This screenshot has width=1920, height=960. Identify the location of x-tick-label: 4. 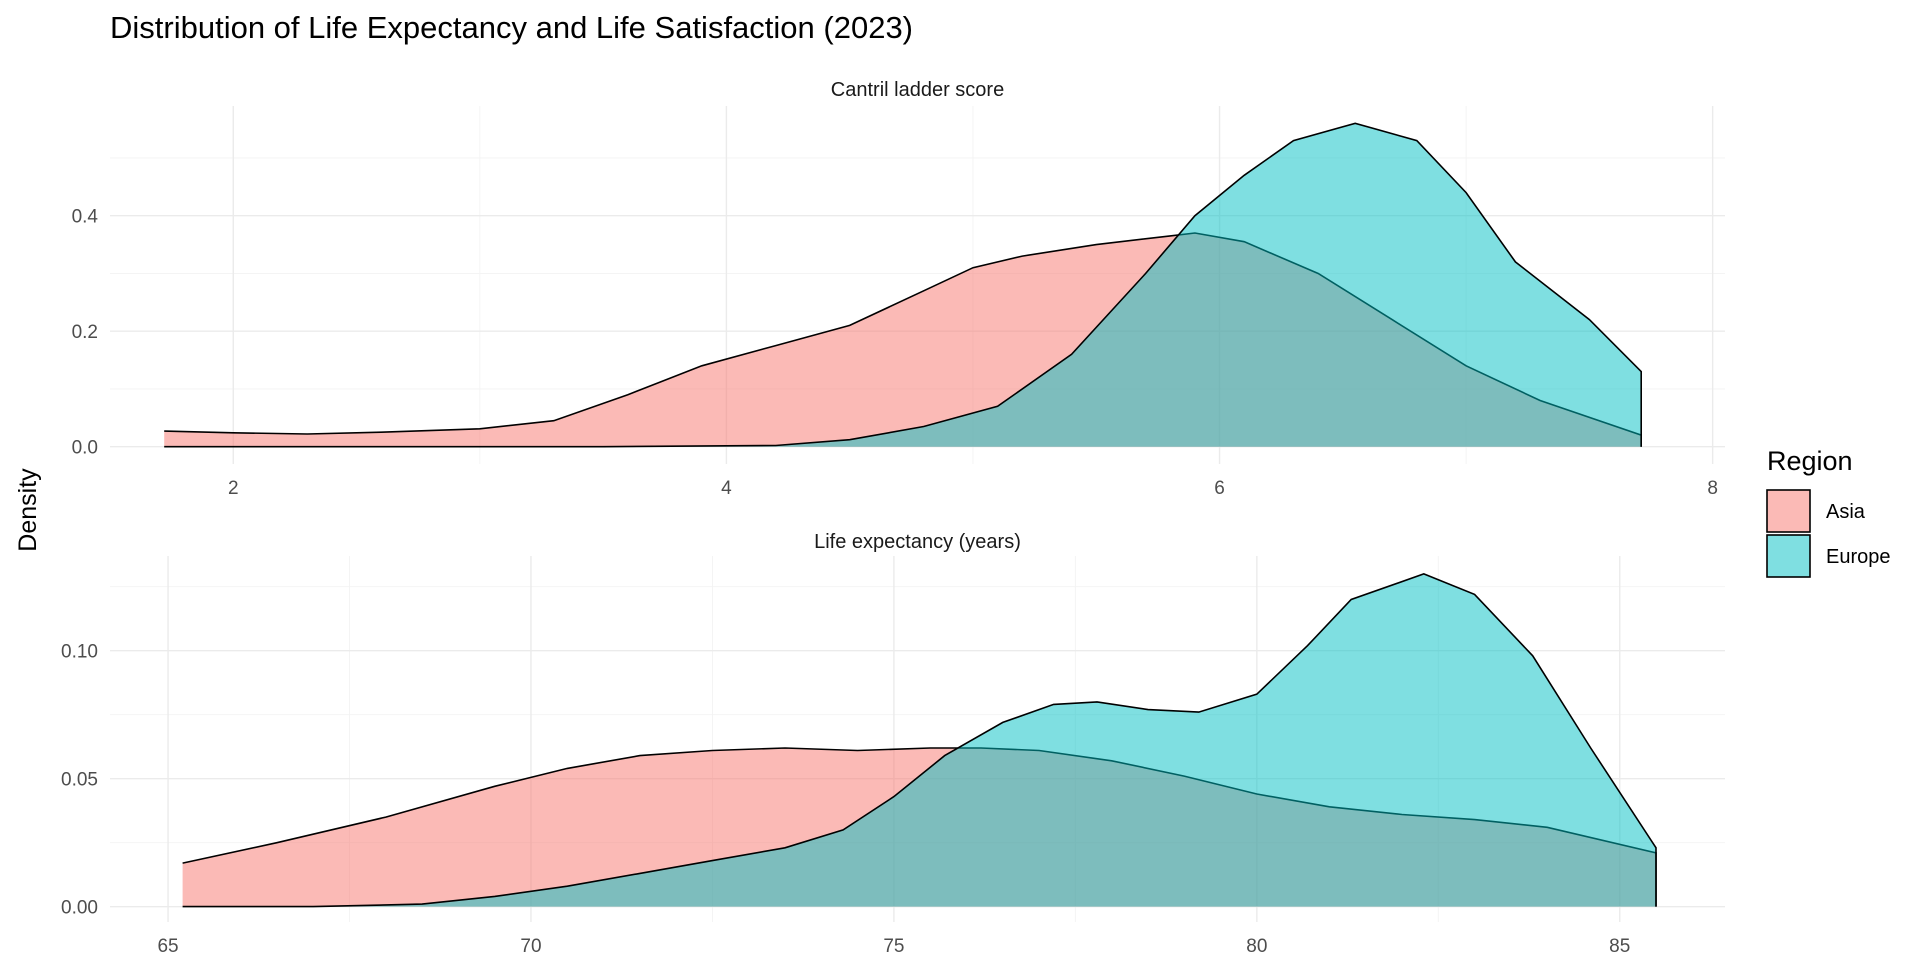
(726, 488).